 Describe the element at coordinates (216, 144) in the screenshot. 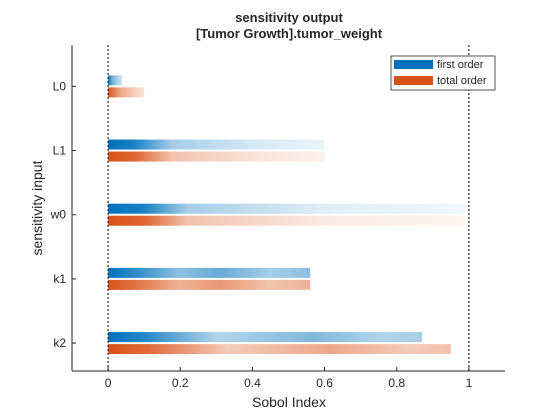

I see `bar-L1-first-order` at that location.